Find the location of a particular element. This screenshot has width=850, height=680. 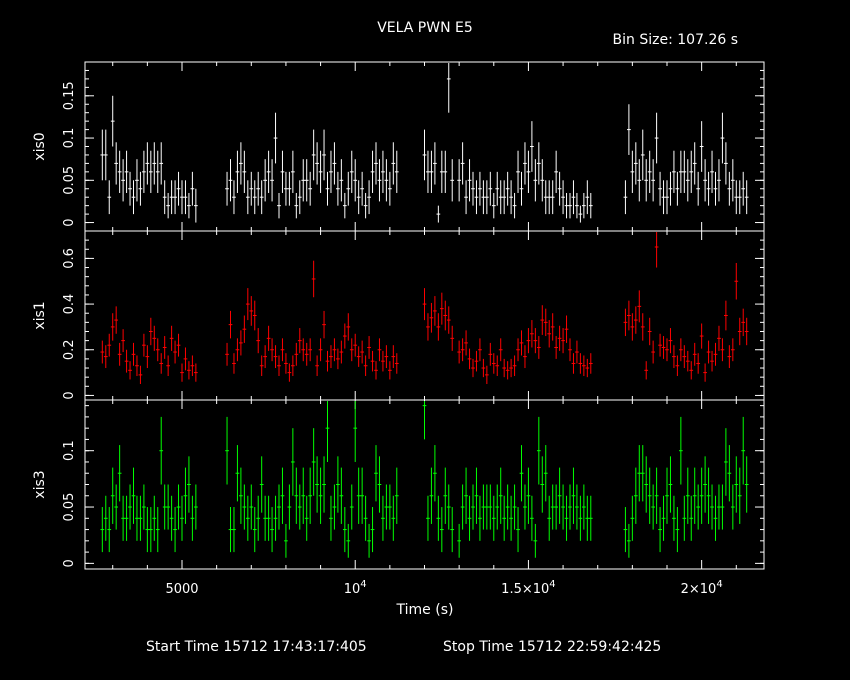

x-tick-label-exponent: 4 is located at coordinates (719, 584).